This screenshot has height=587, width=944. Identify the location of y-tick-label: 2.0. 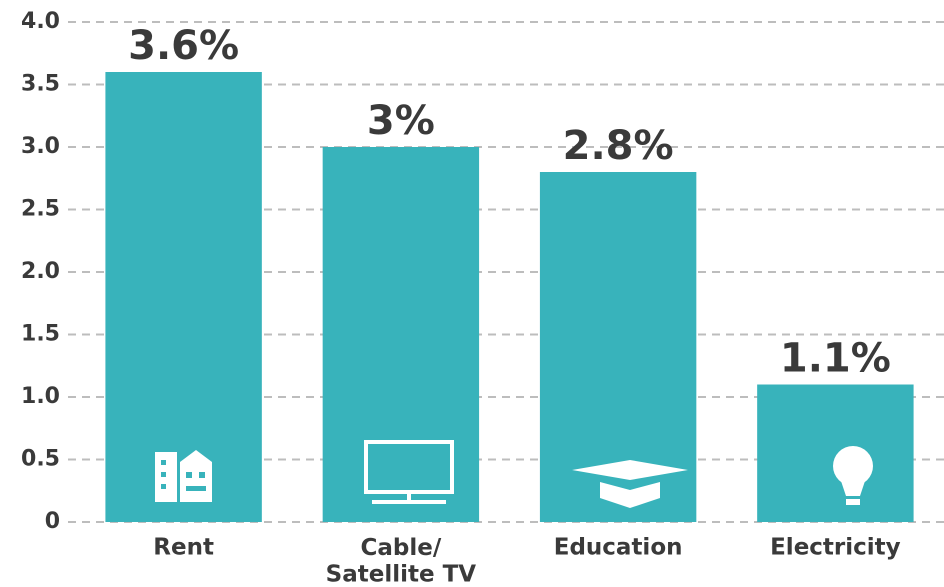
(40, 271).